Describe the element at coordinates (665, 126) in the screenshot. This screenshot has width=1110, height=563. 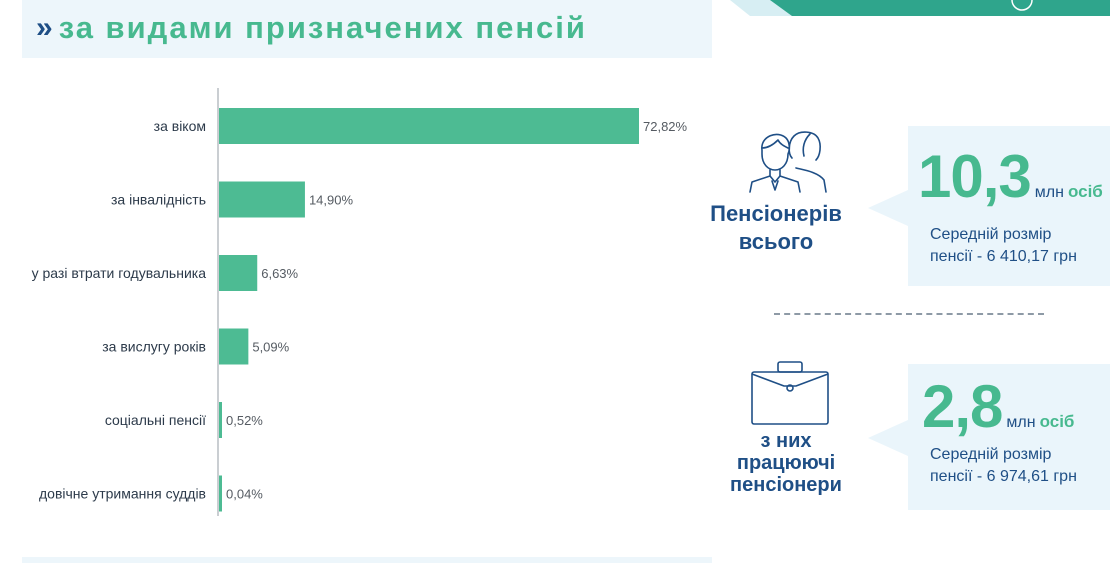
I see `value-label: 72,82%` at that location.